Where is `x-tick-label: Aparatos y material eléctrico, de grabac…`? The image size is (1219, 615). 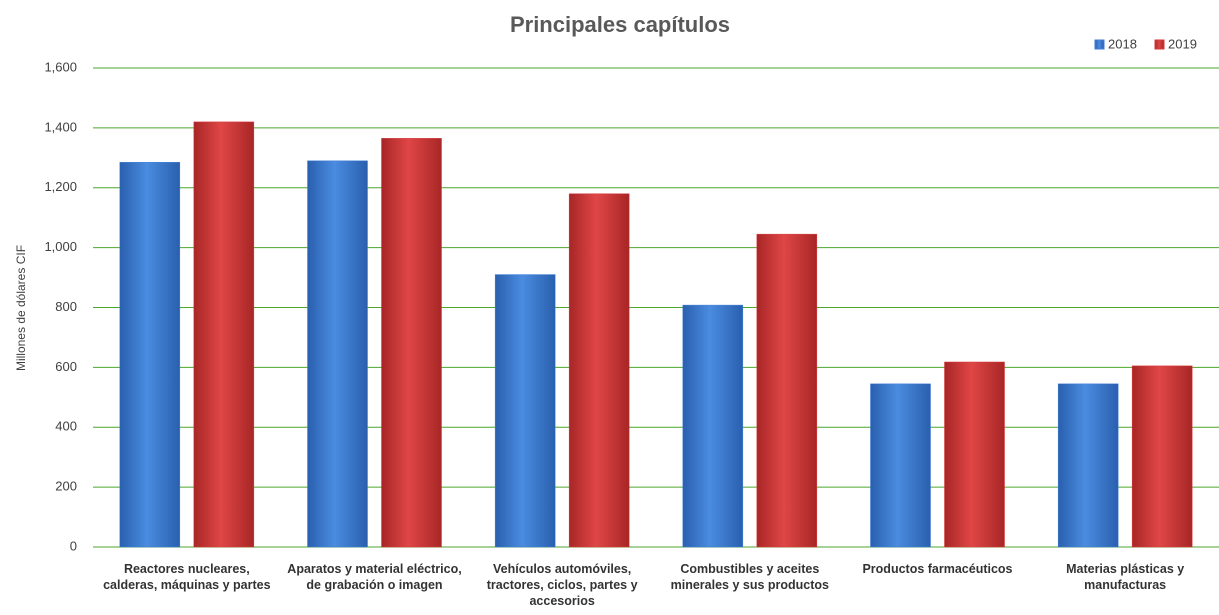 x-tick-label: Aparatos y material eléctrico, de grabac… is located at coordinates (374, 577).